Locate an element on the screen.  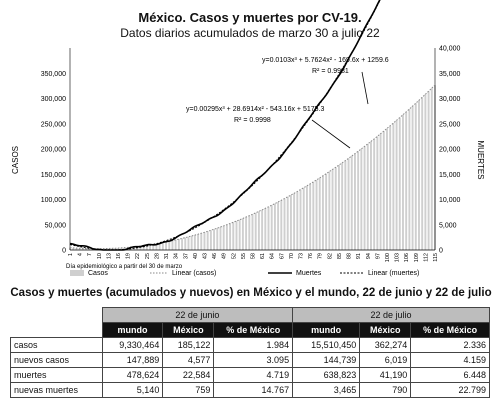
table-cell: 362,274 is located at coordinates (385, 345).